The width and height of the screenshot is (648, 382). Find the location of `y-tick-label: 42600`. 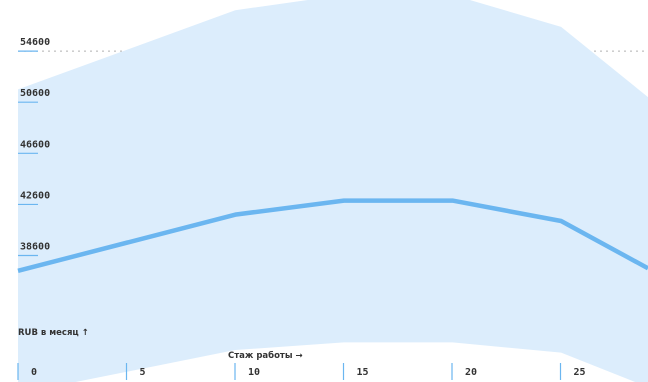

y-tick-label: 42600 is located at coordinates (35, 195).